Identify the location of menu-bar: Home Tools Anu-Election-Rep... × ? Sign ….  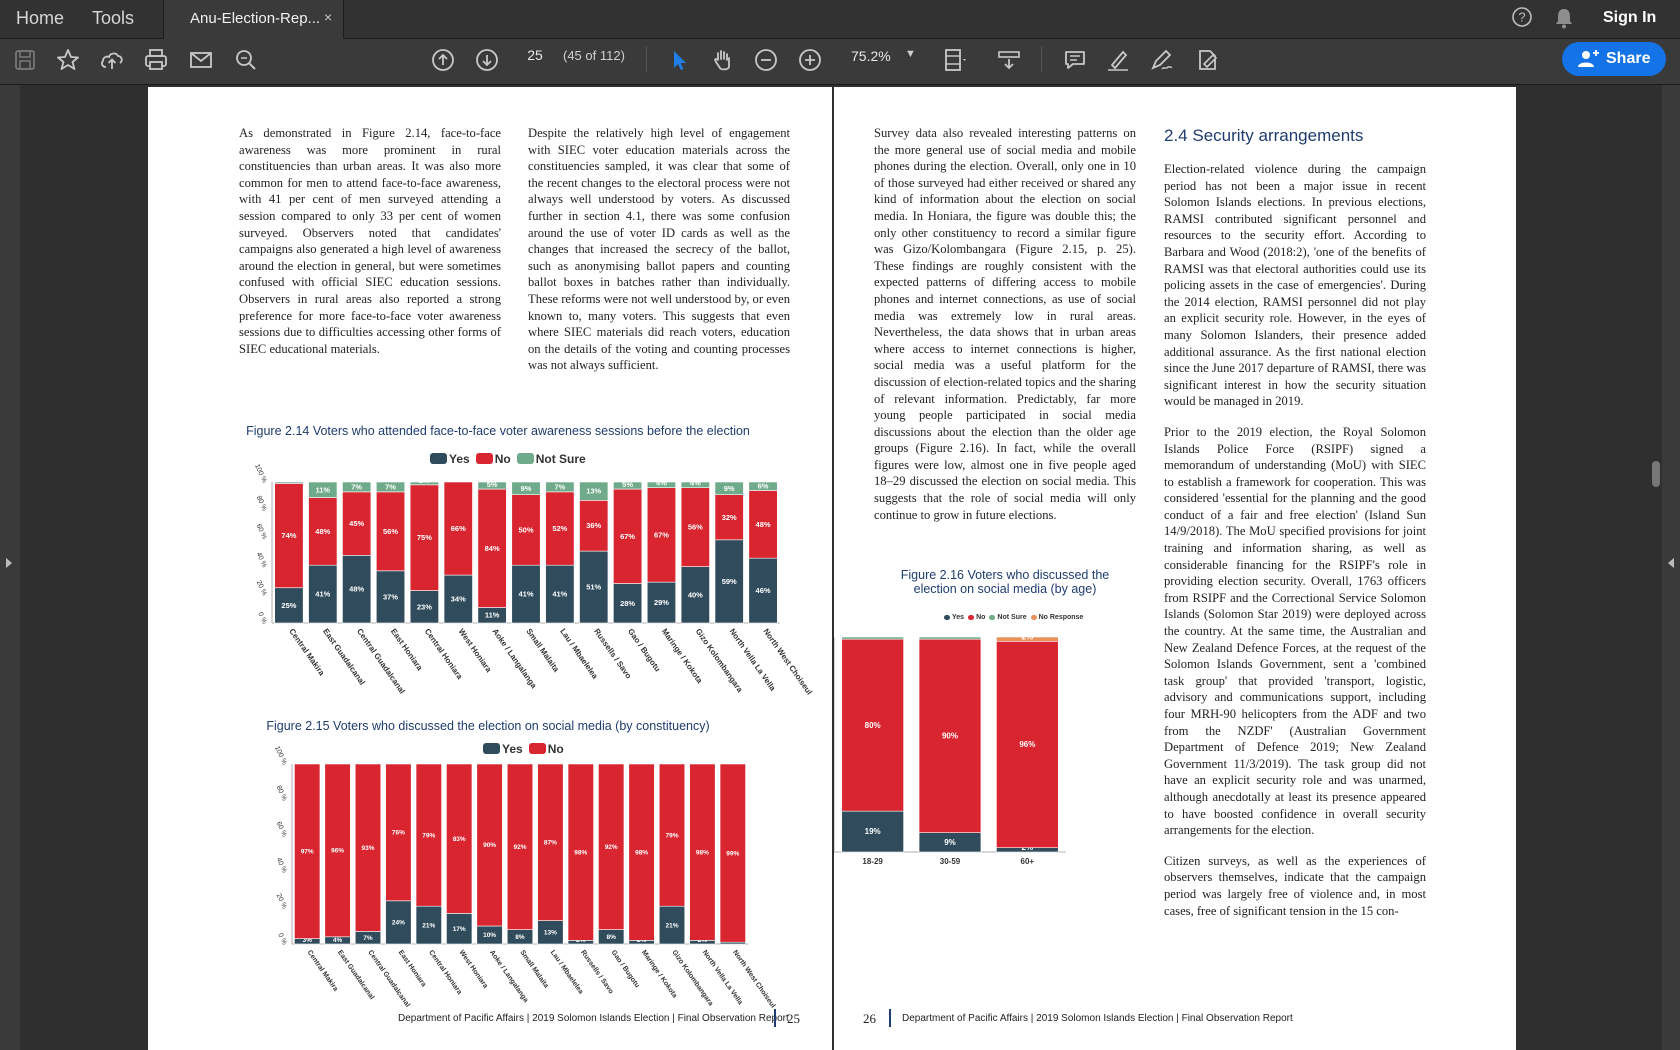
(840, 19).